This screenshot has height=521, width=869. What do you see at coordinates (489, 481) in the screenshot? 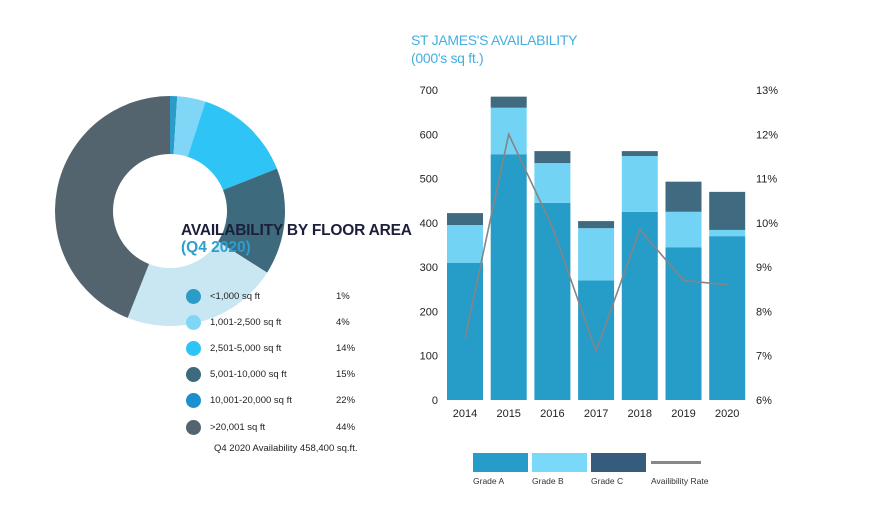
I see `legend-label-grade-a: Grade A` at bounding box center [489, 481].